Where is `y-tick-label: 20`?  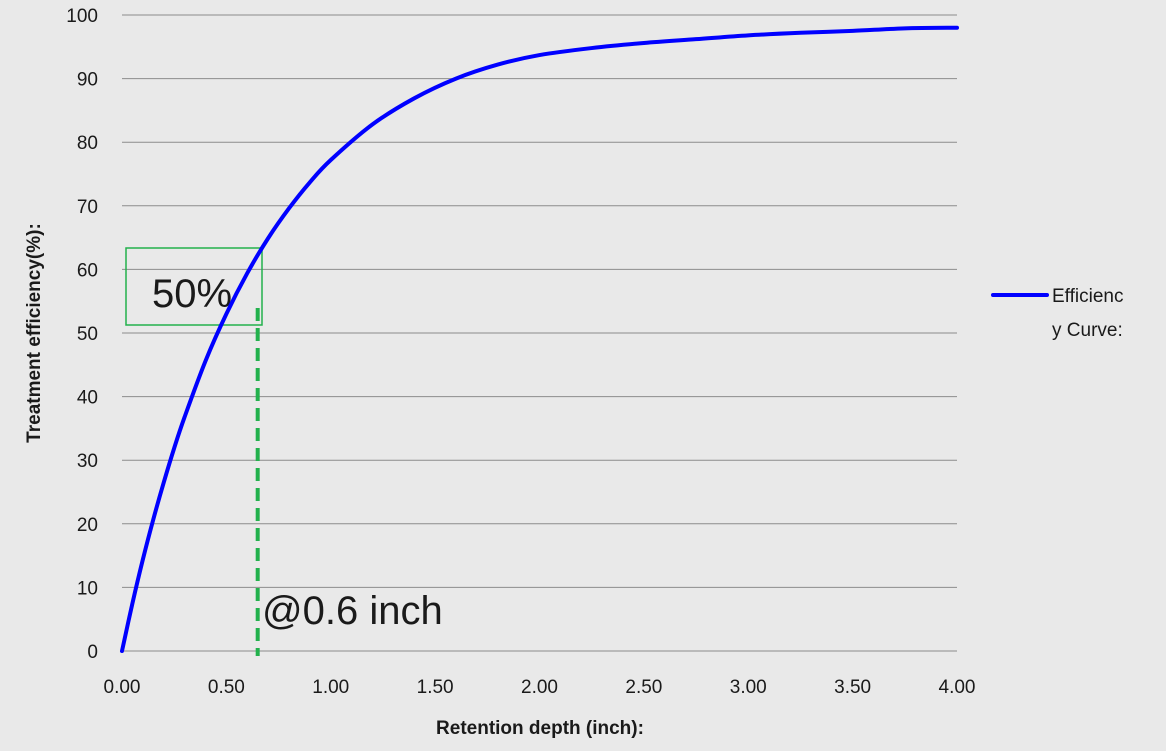
y-tick-label: 20 is located at coordinates (87, 525).